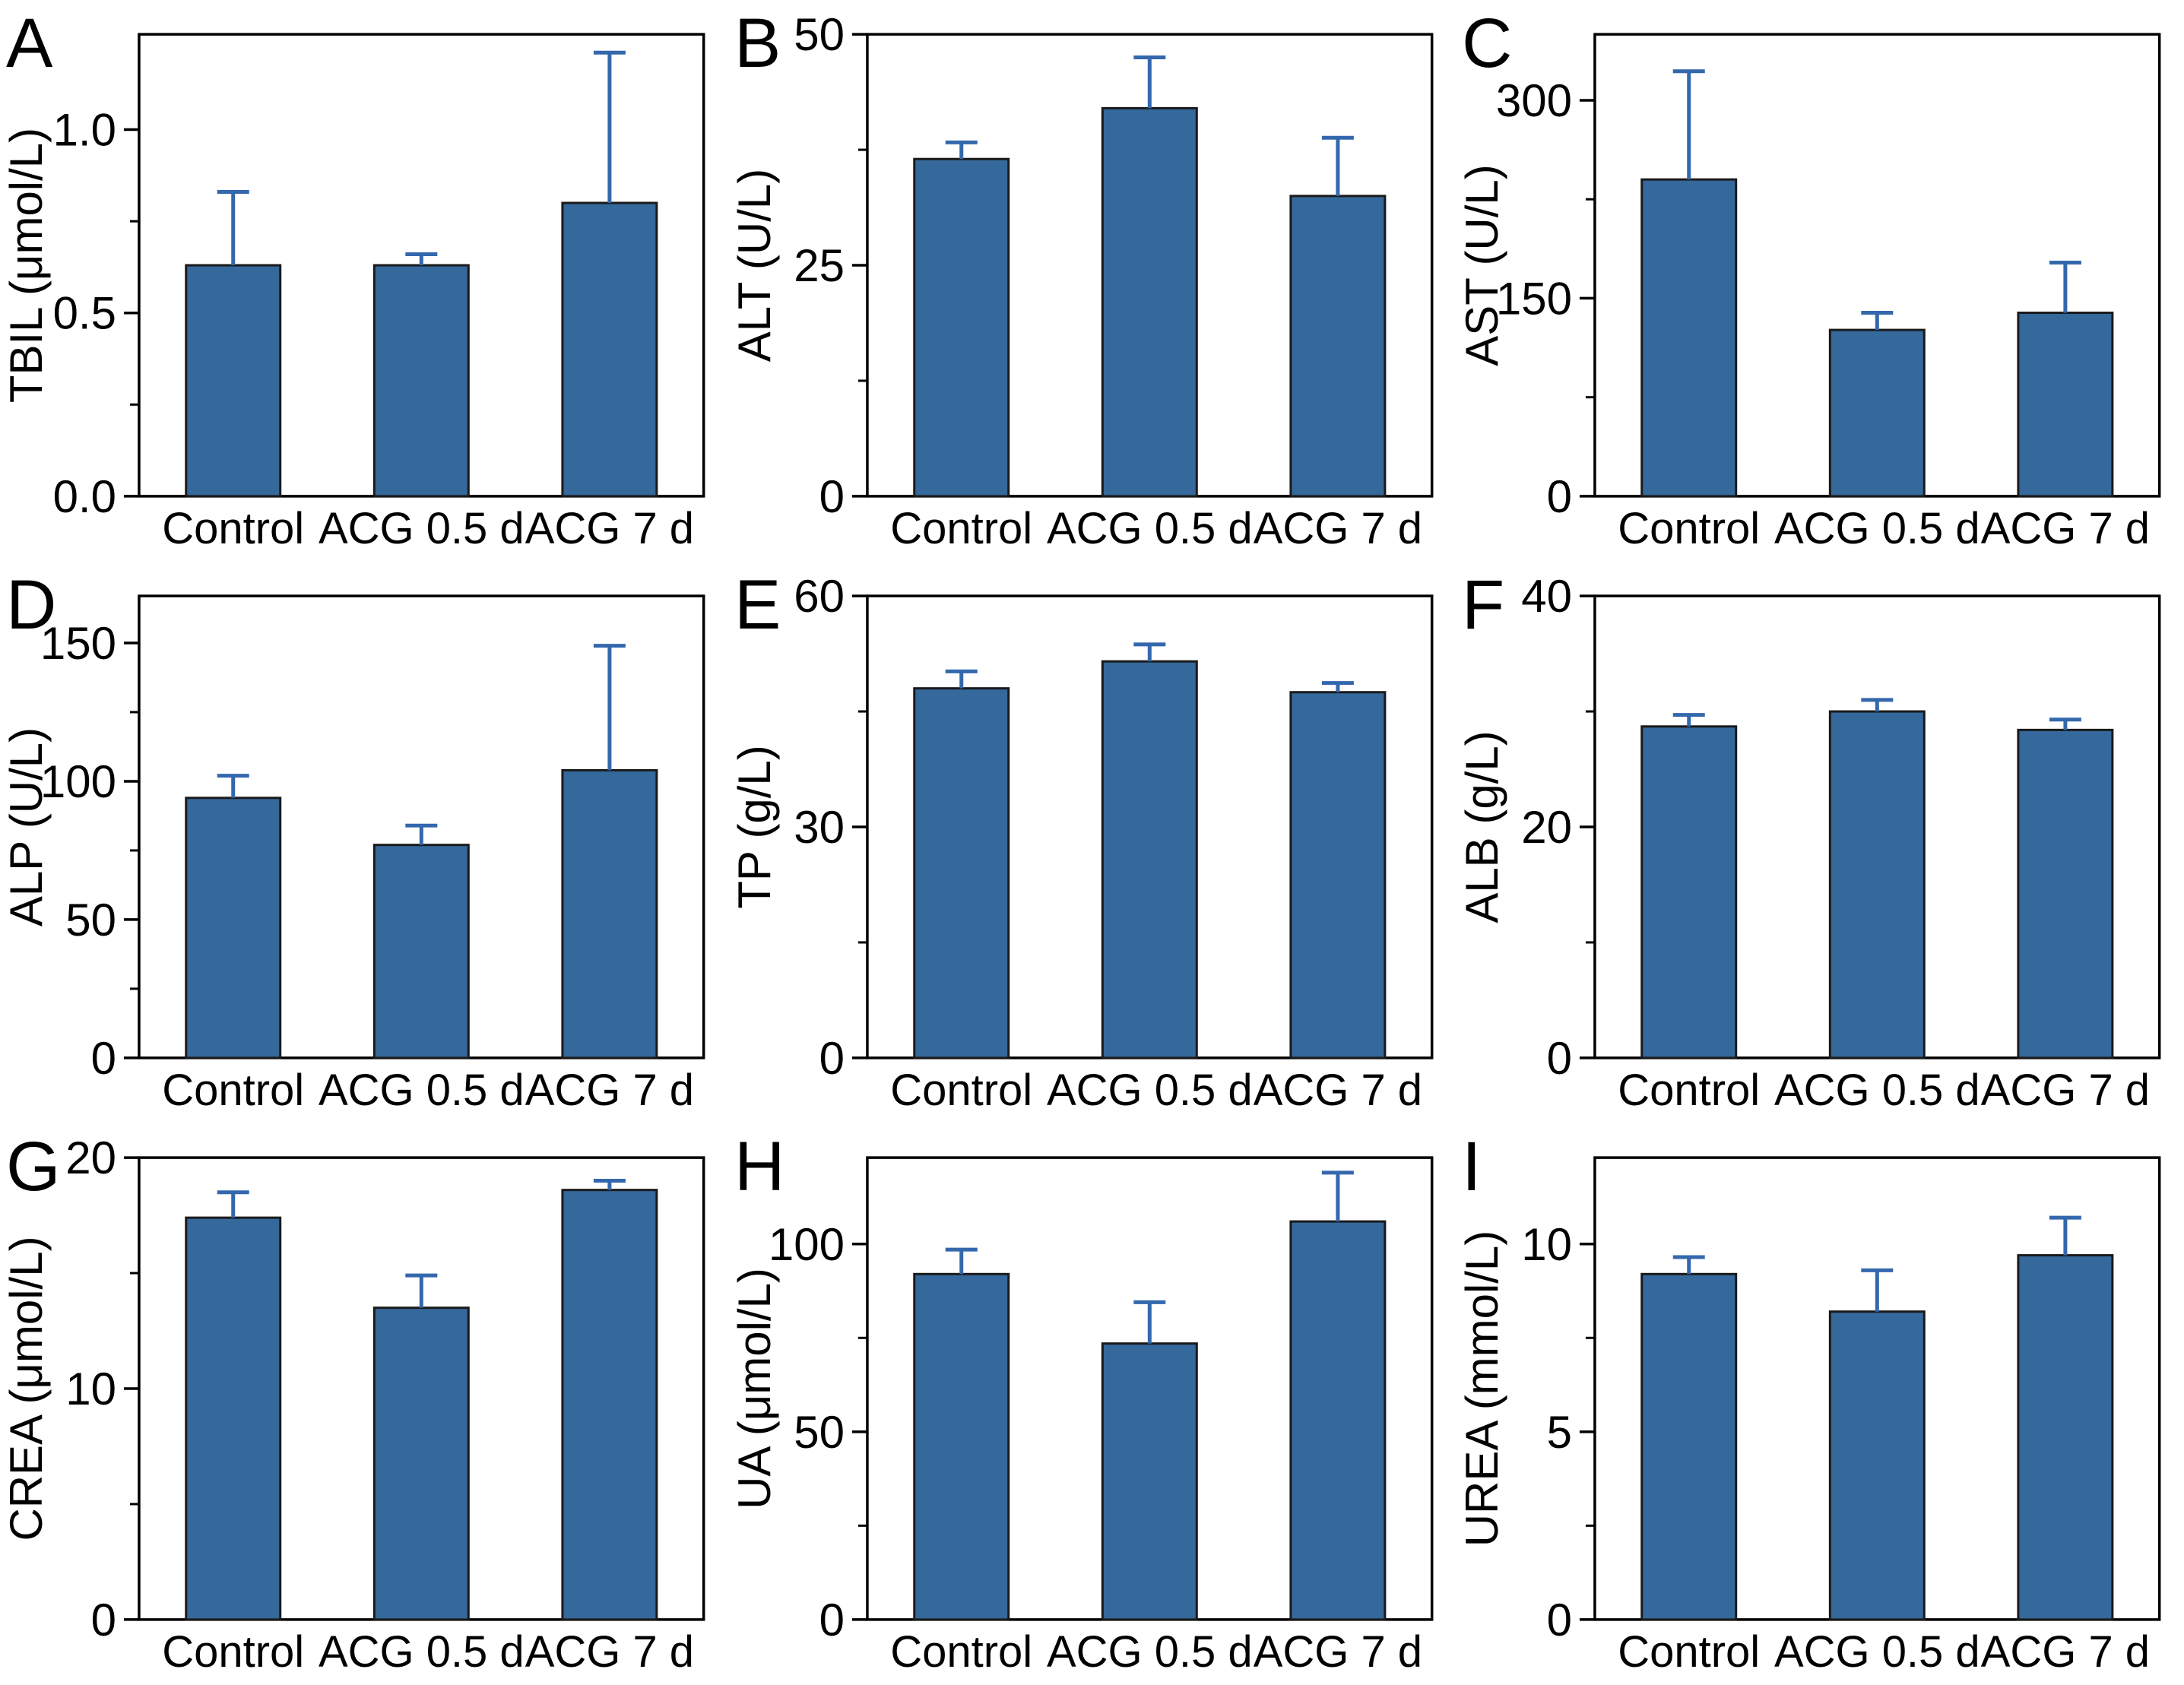 Image resolution: width=2184 pixels, height=1685 pixels. Describe the element at coordinates (819, 265) in the screenshot. I see `y-tick-label: 25` at that location.